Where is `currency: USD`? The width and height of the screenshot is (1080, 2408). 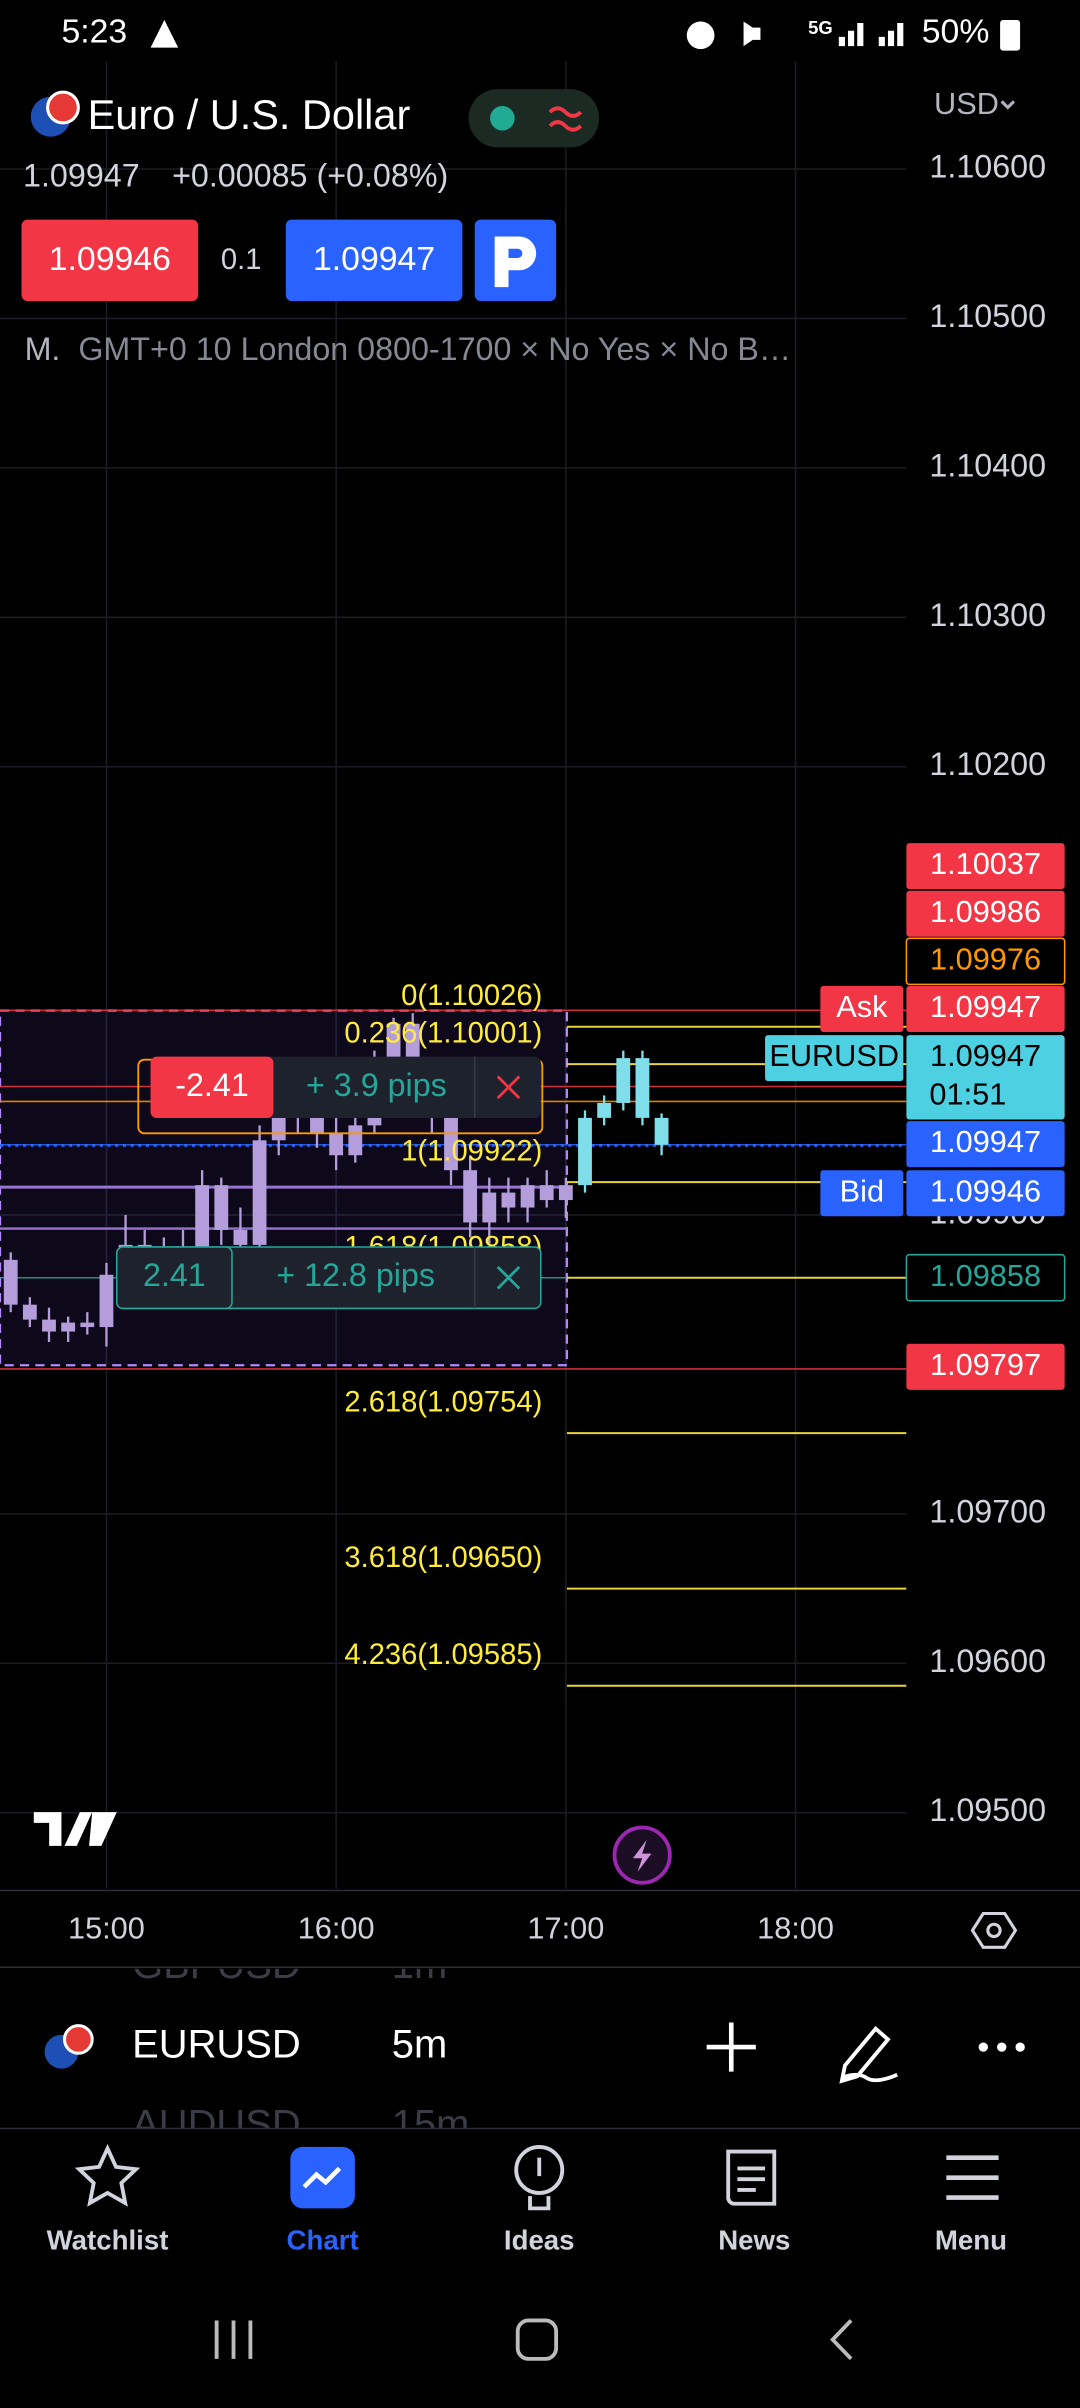
currency: USD is located at coordinates (966, 103).